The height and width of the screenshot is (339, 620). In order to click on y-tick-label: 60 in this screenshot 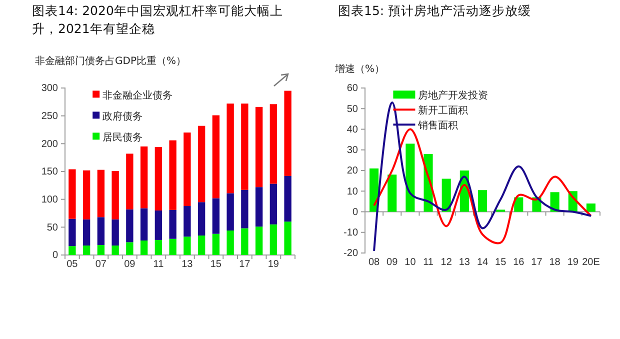, I will do `click(352, 88)`.